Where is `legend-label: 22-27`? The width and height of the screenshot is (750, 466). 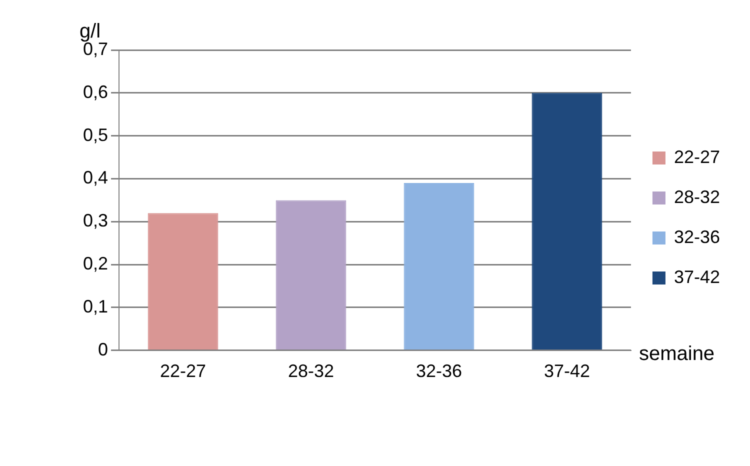
legend-label: 22-27 is located at coordinates (697, 156).